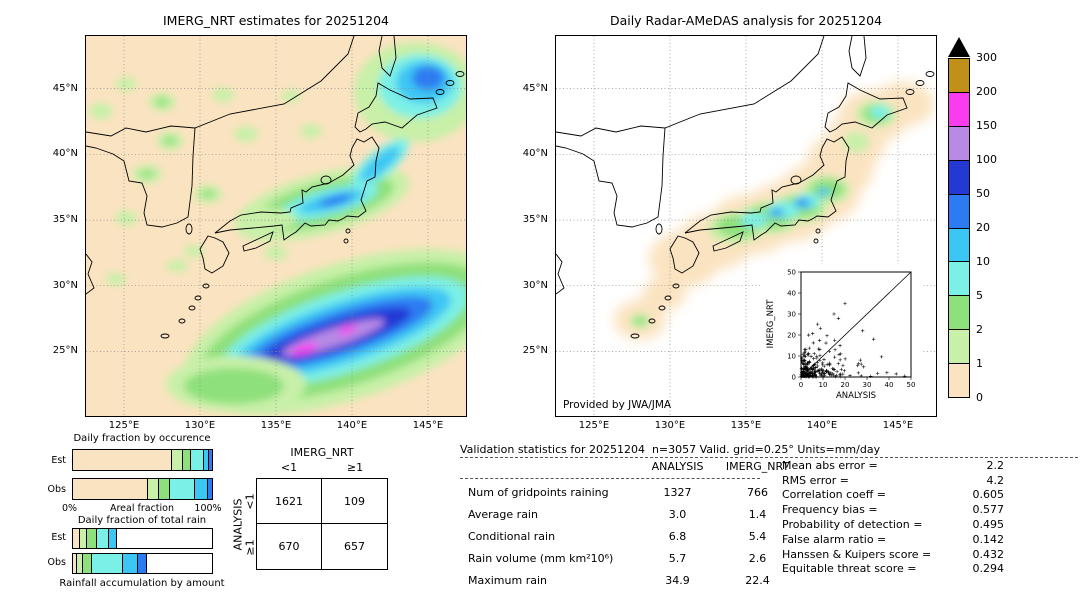  What do you see at coordinates (617, 405) in the screenshot?
I see `credit-text: Provided by JWA/JMA` at bounding box center [617, 405].